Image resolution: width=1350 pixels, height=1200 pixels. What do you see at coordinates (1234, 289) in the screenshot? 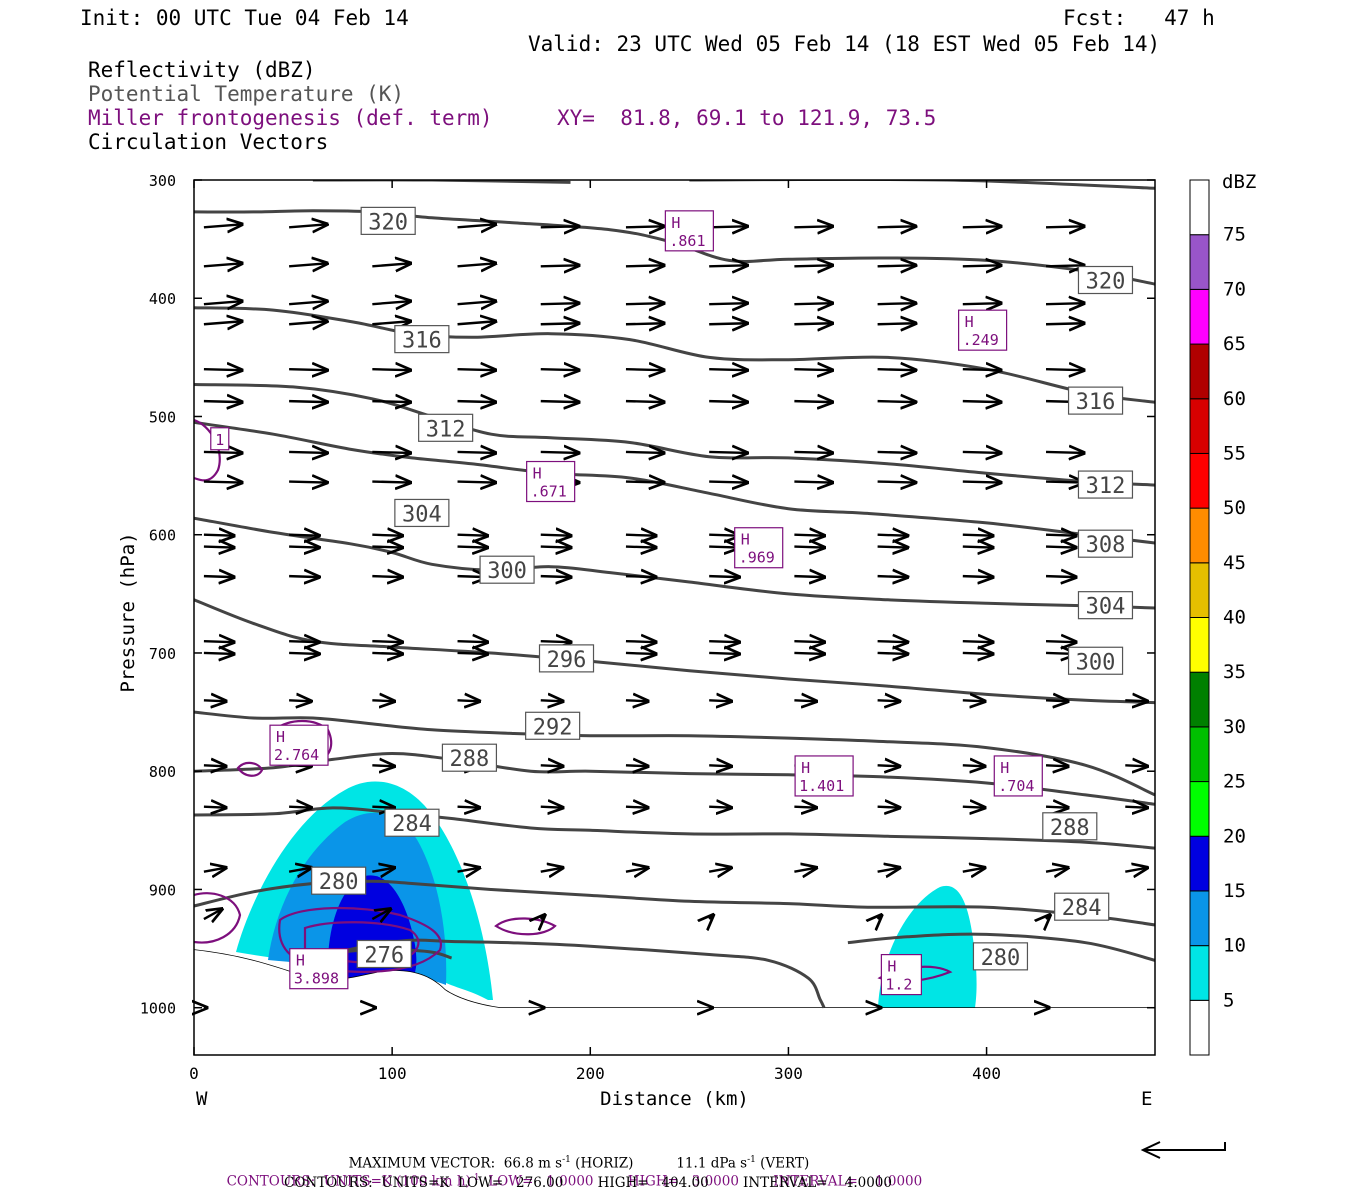
I see `colorbar-tick-label: 70` at bounding box center [1234, 289].